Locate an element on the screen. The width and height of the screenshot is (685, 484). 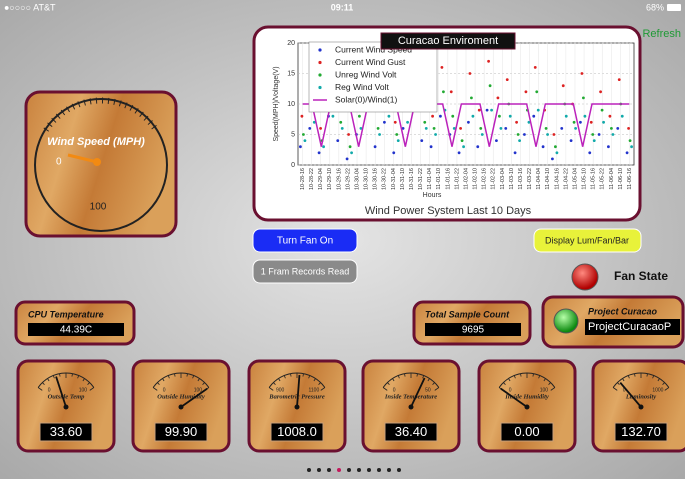
fan-button is located at coordinates (305, 240).